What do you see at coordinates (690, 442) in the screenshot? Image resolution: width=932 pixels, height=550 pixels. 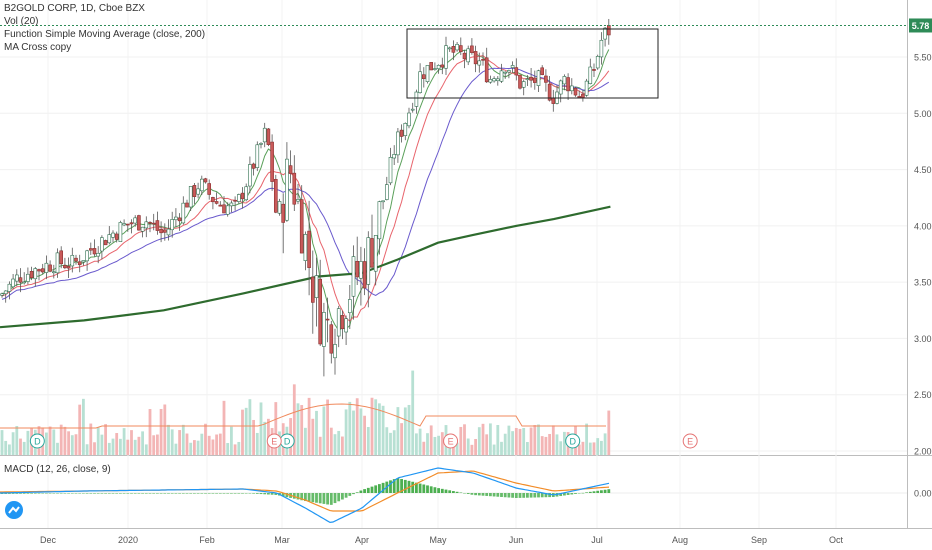 I see `marker-label: E` at bounding box center [690, 442].